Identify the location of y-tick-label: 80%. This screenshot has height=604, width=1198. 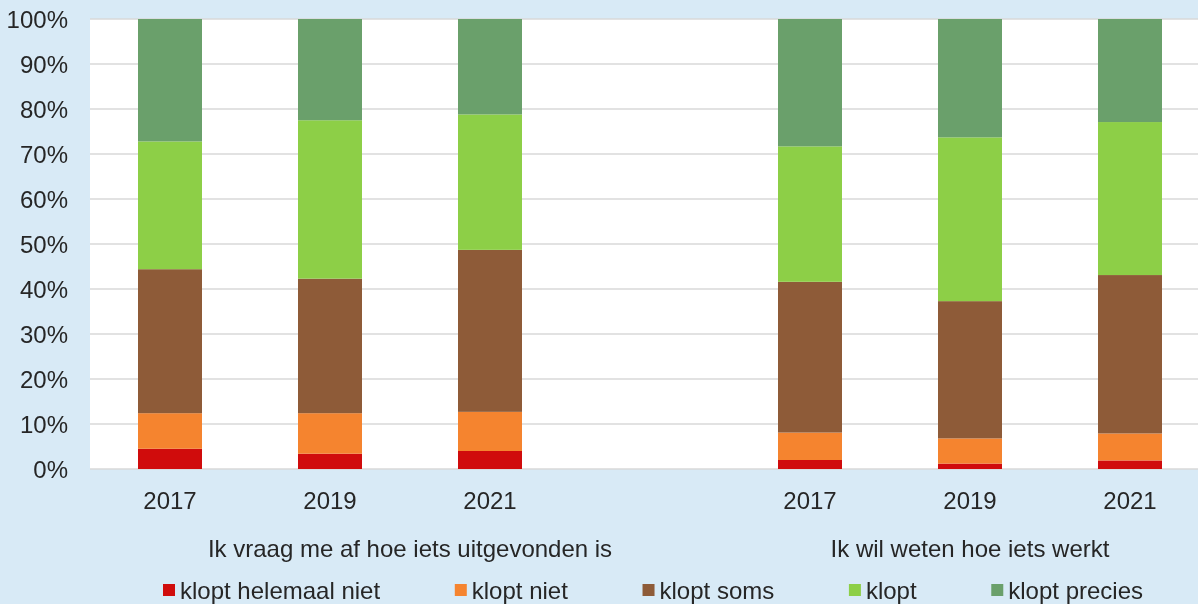
(43, 109).